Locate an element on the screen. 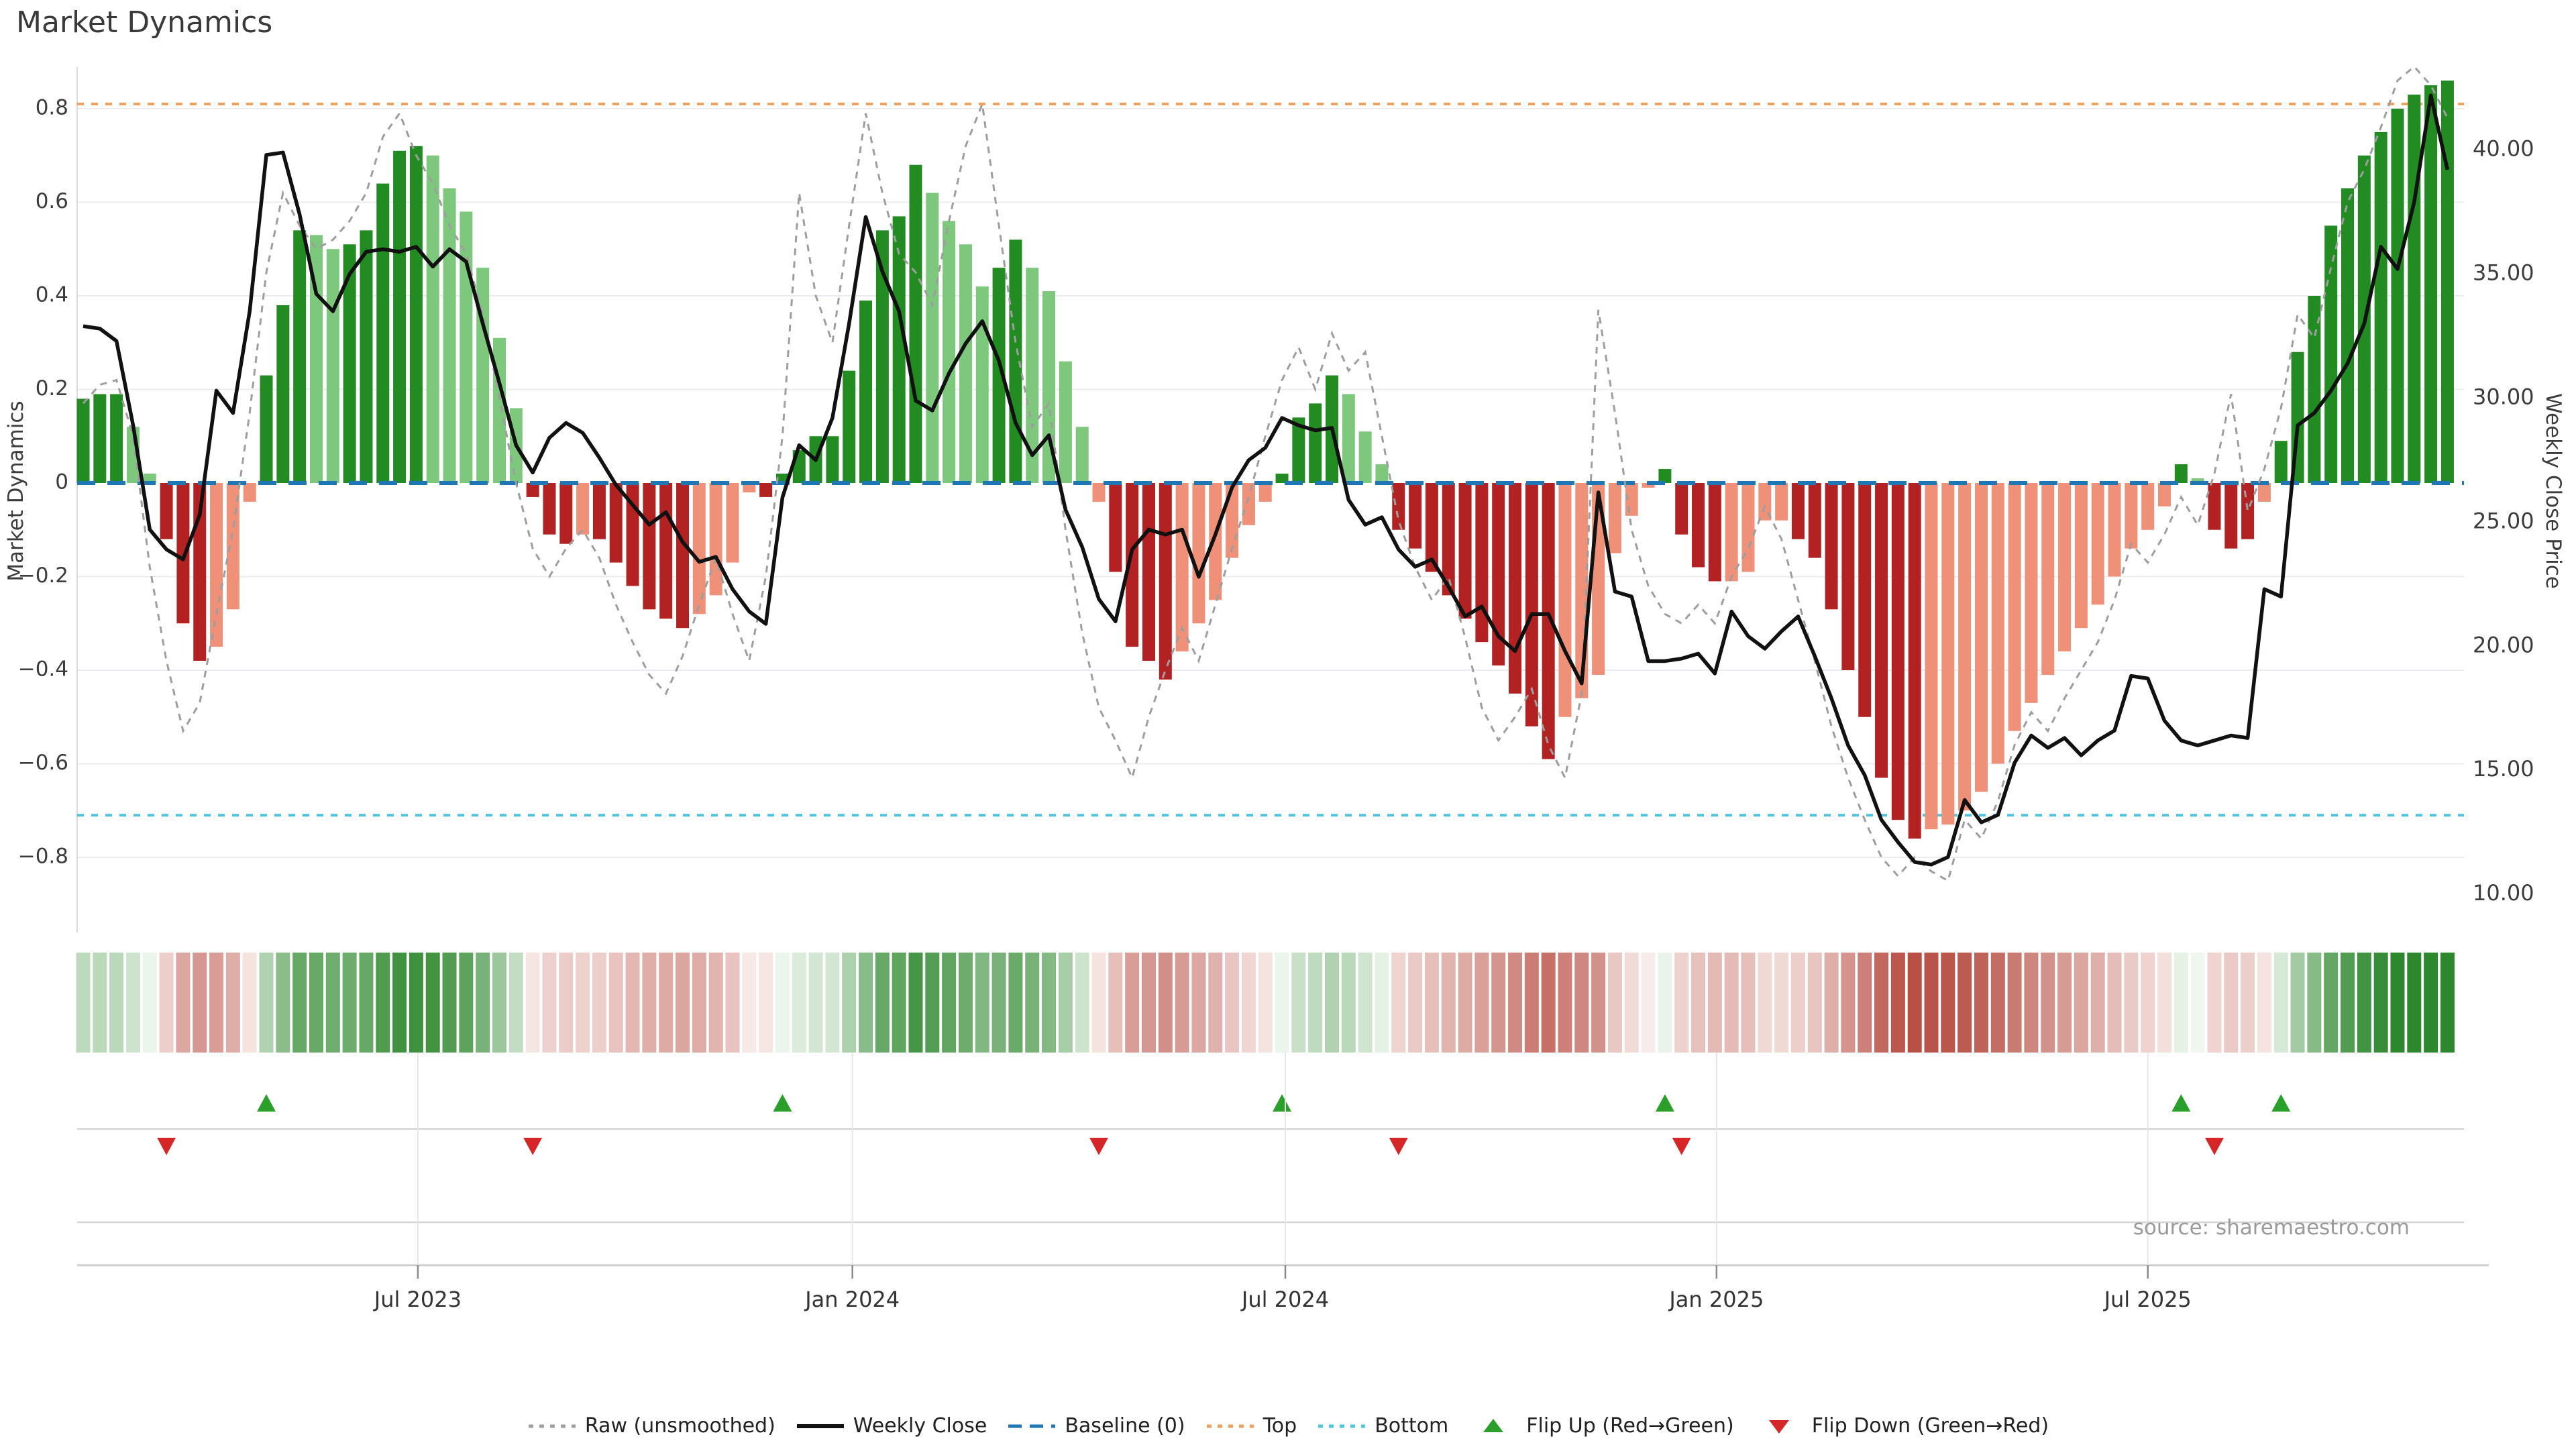 The height and width of the screenshot is (1449, 2576). flip-down-icon is located at coordinates (1398, 1146).